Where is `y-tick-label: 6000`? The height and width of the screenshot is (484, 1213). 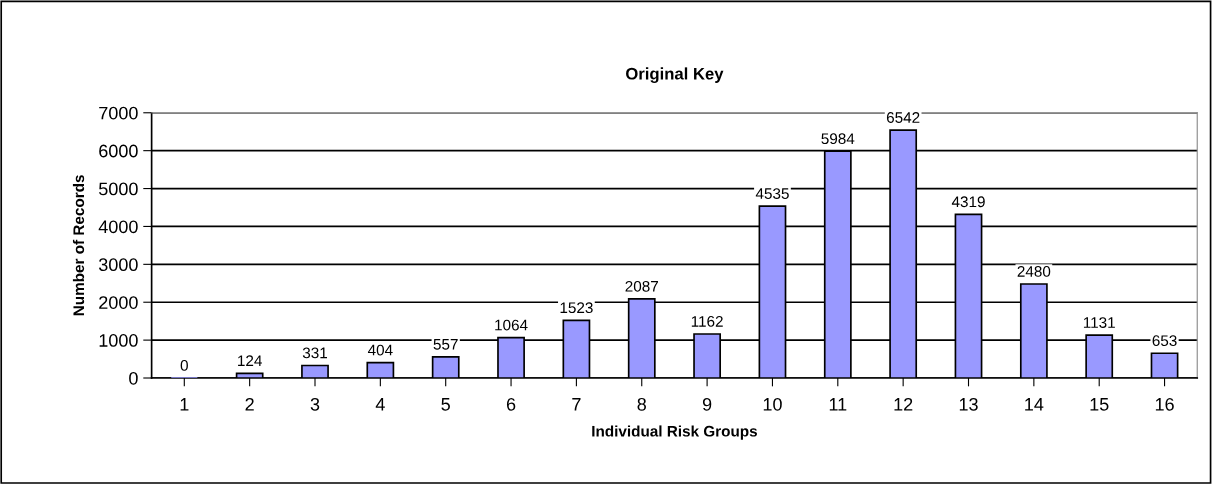
y-tick-label: 6000 is located at coordinates (118, 151).